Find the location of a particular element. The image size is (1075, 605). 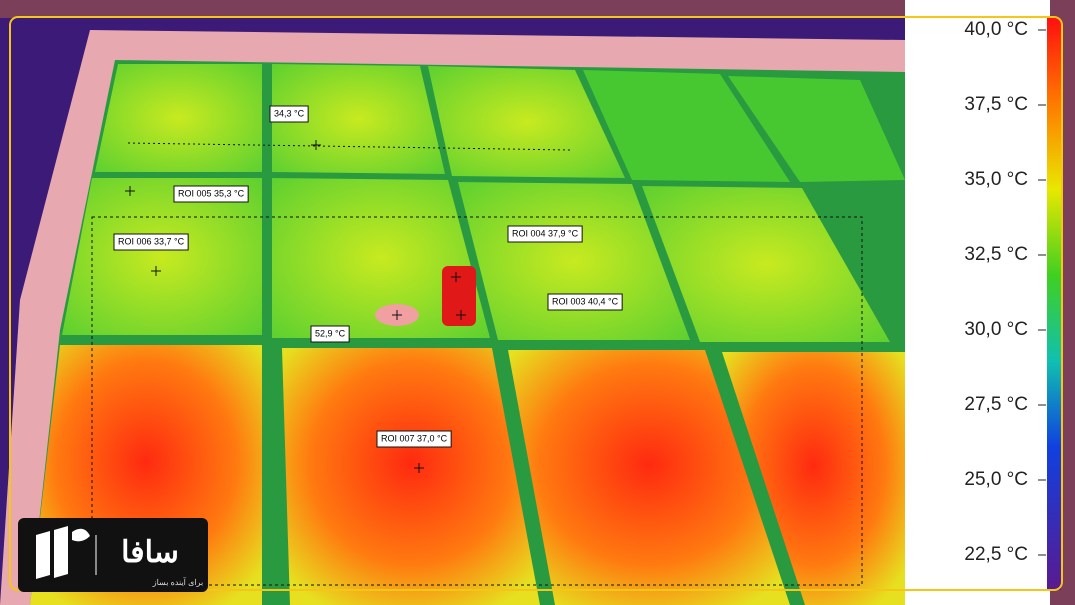

scale-label: 40,0 °C is located at coordinates (996, 29).